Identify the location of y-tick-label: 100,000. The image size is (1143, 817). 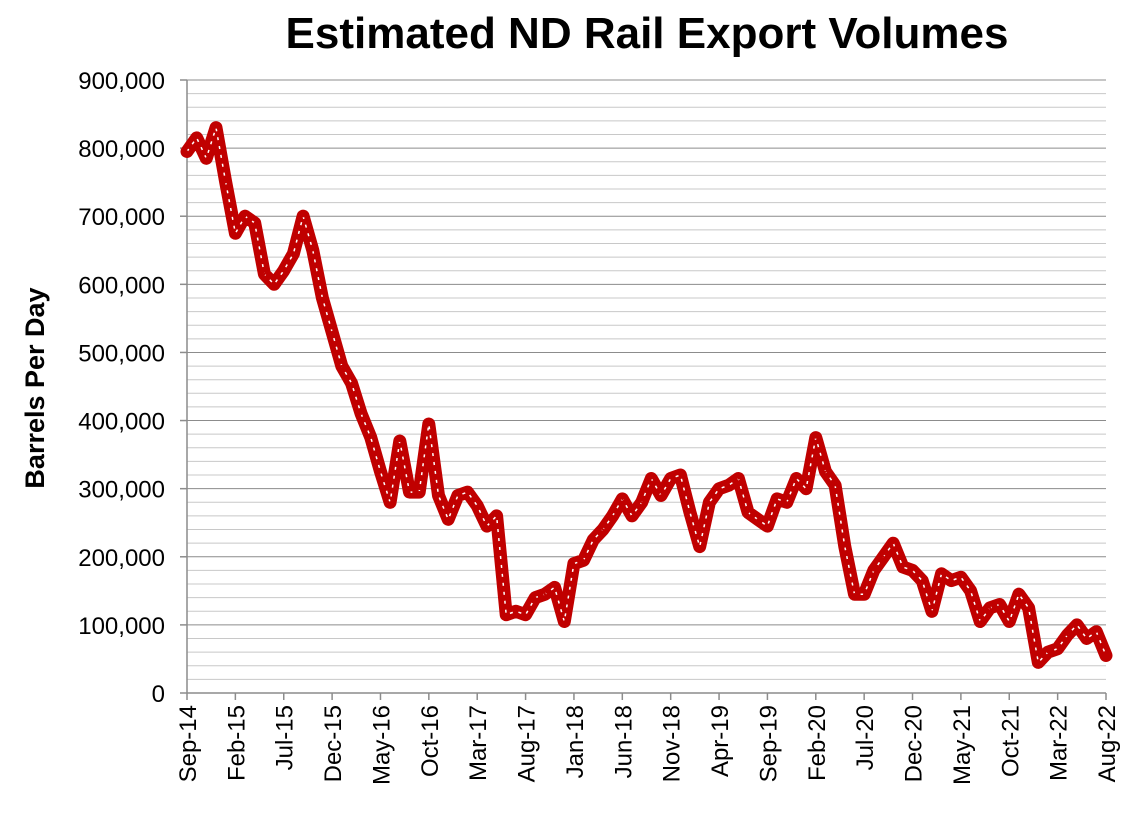
(121, 626).